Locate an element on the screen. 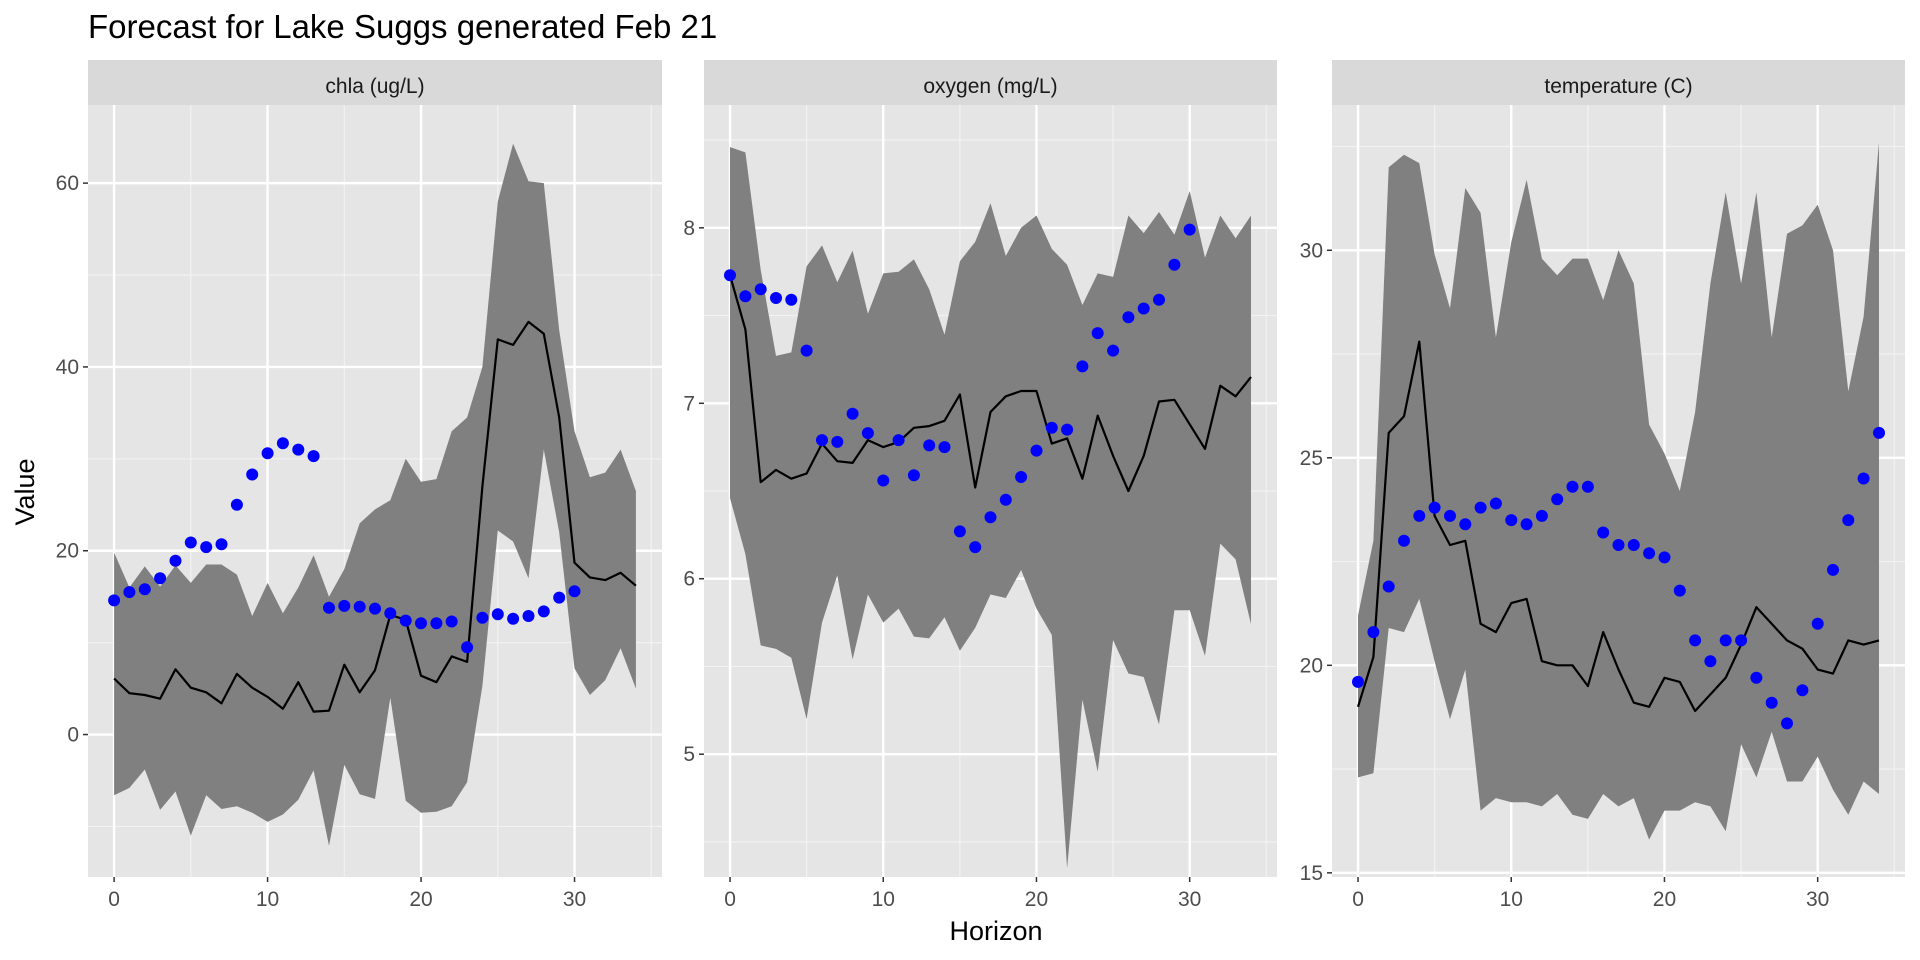  x-axis-title: Horizon is located at coordinates (995, 931).